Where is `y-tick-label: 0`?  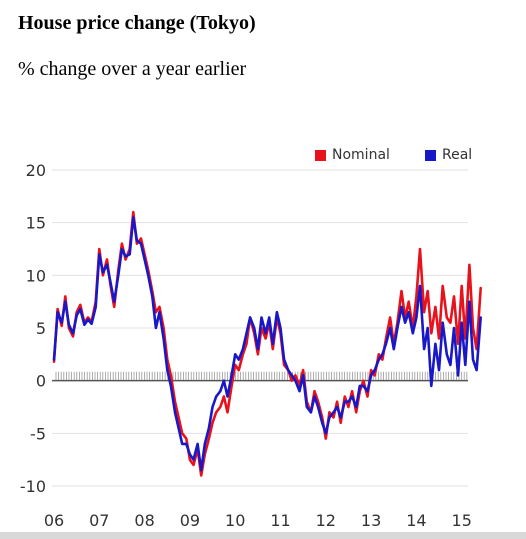
y-tick-label: 0 is located at coordinates (41, 381).